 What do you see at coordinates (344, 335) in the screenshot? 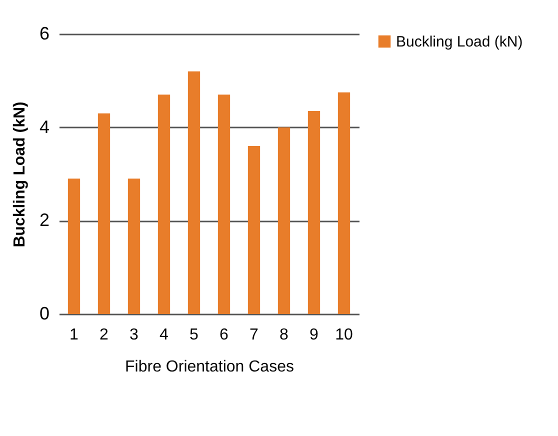
I see `x-tick-label: 10` at bounding box center [344, 335].